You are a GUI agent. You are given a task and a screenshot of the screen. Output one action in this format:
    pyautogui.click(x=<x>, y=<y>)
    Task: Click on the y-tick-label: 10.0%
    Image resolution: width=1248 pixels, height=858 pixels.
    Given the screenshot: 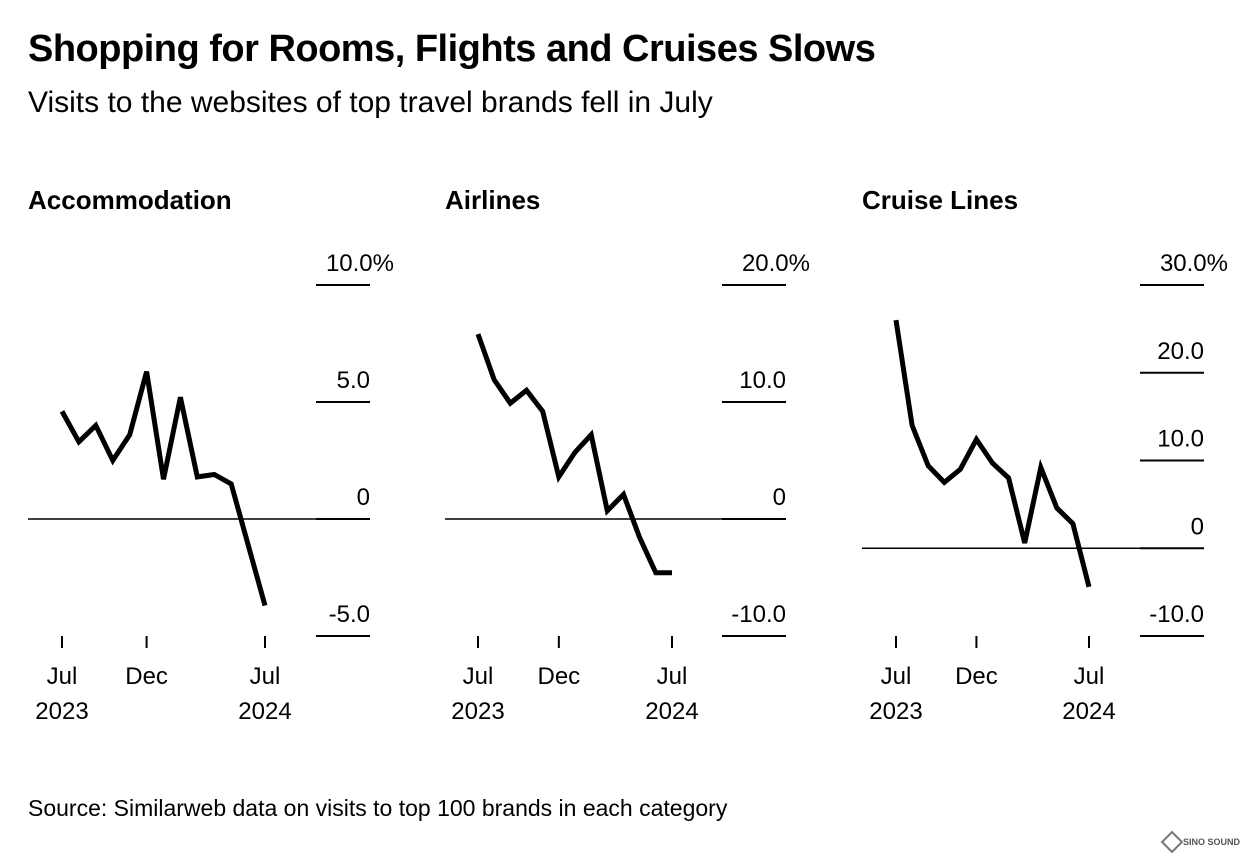 What is the action you would take?
    pyautogui.click(x=360, y=263)
    